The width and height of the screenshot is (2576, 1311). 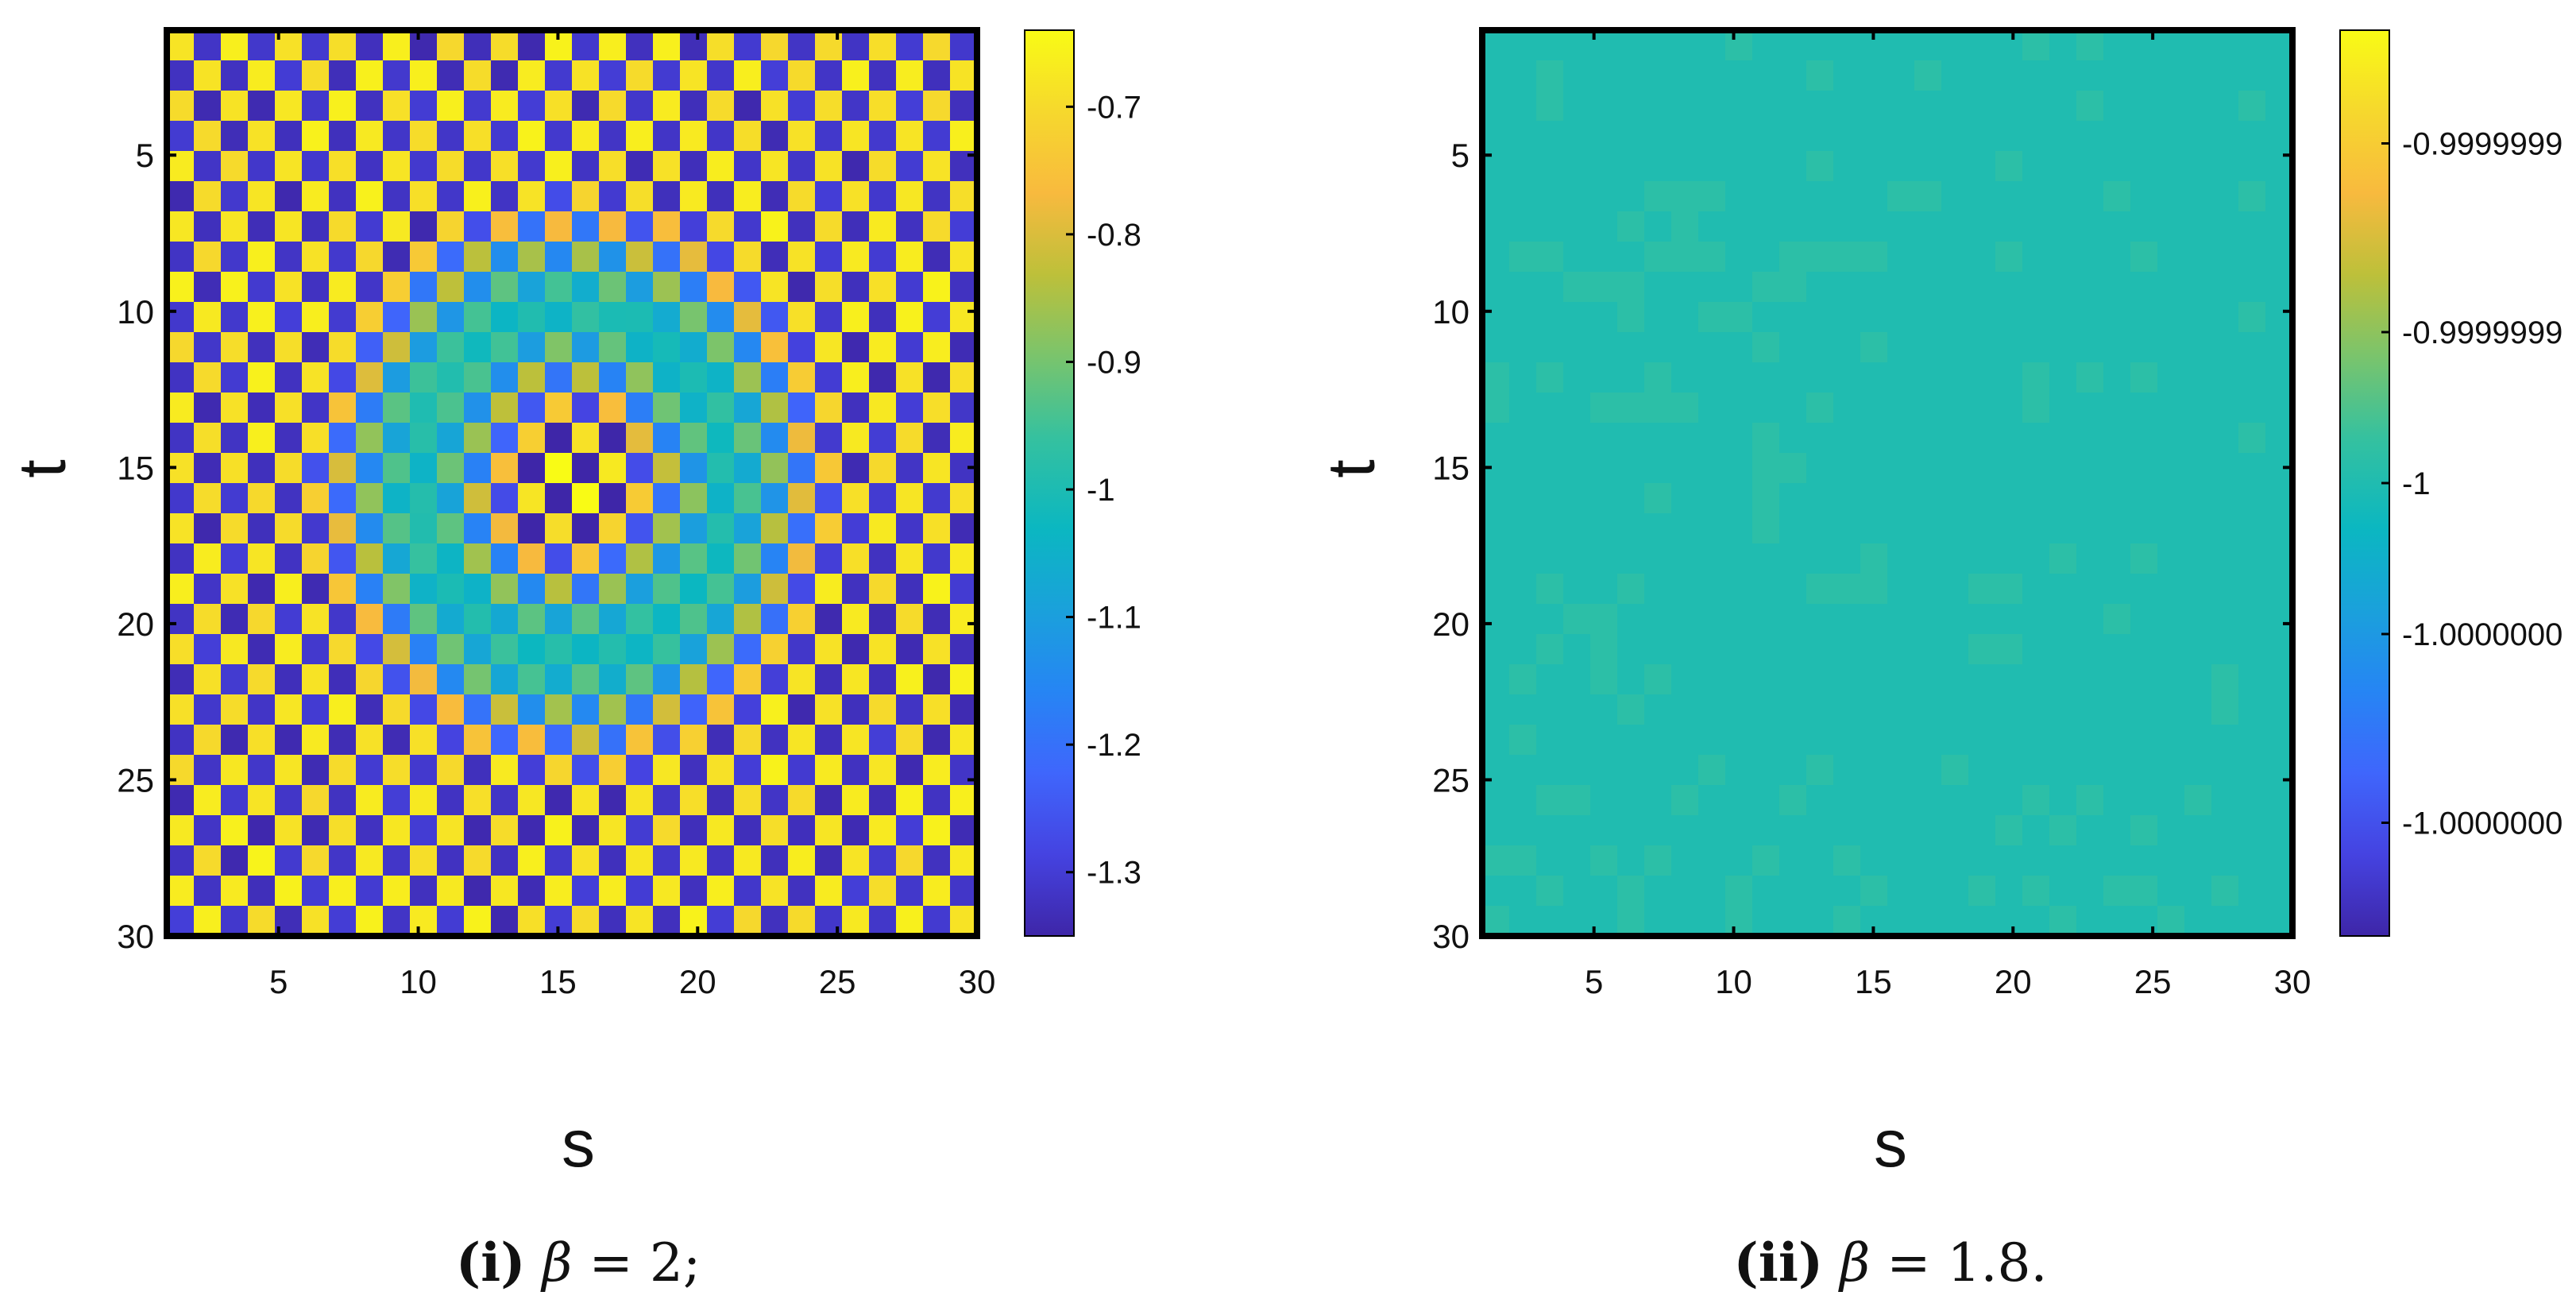 What do you see at coordinates (1451, 467) in the screenshot?
I see `y-tick-label: 15` at bounding box center [1451, 467].